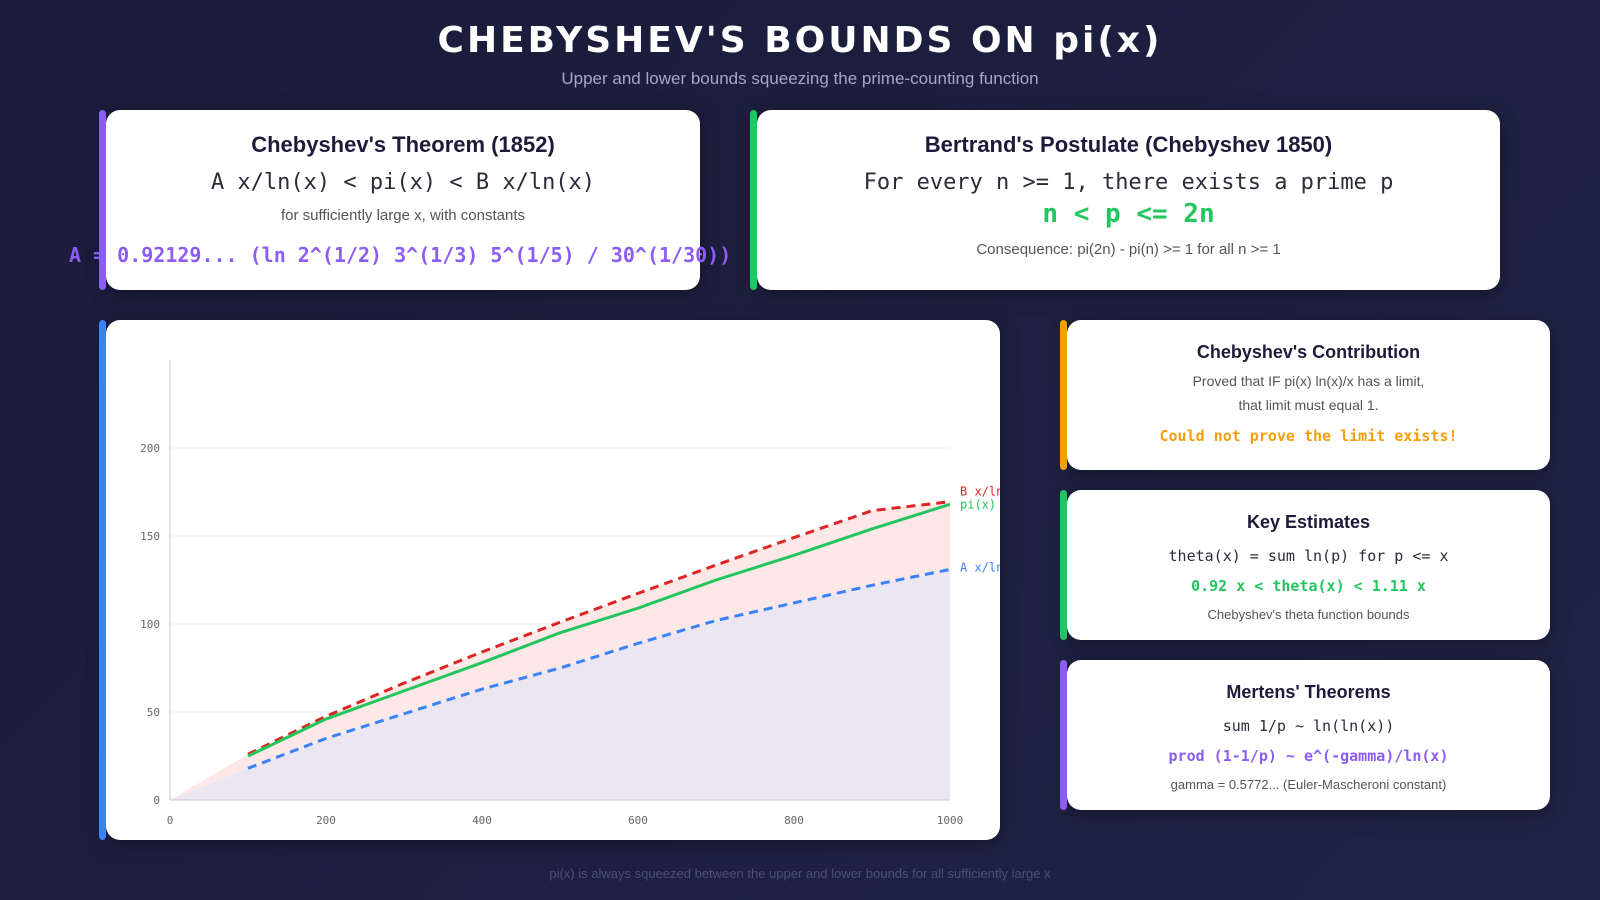 The height and width of the screenshot is (900, 1600). I want to click on theorem-card-accent, so click(102, 200).